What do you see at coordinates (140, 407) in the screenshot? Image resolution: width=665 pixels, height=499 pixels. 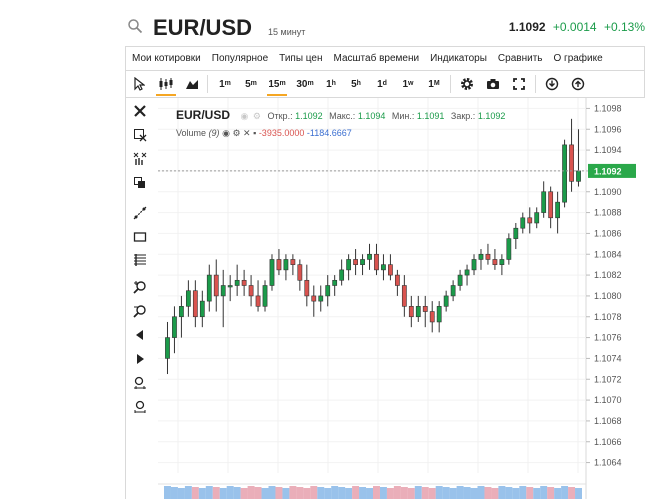 I see `reset-zoom-icon` at bounding box center [140, 407].